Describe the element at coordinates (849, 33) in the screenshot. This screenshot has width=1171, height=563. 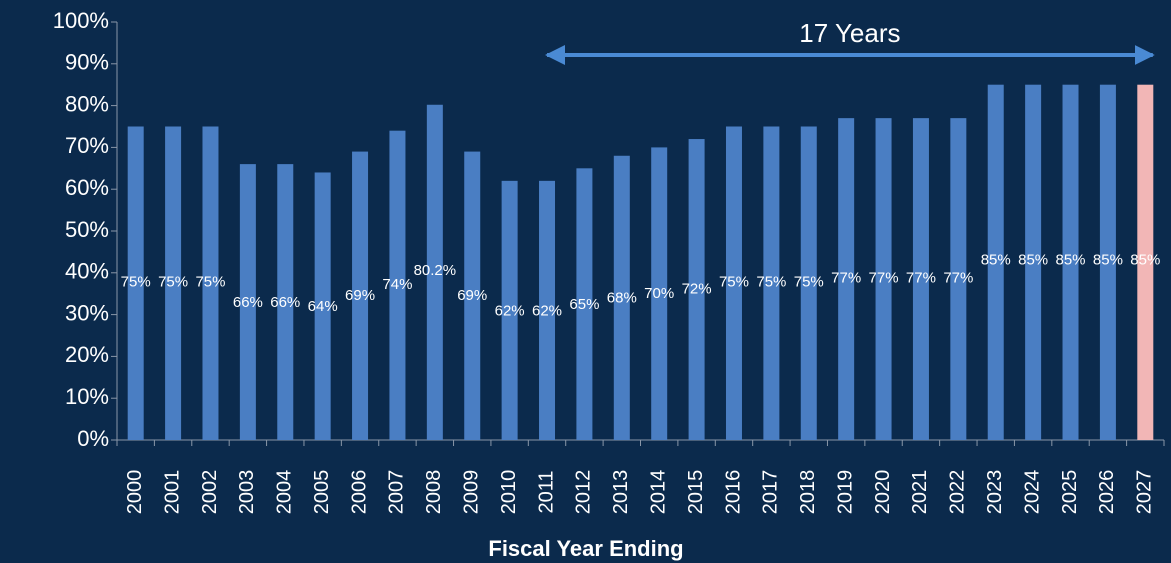
I see `annotation: 17 Years` at that location.